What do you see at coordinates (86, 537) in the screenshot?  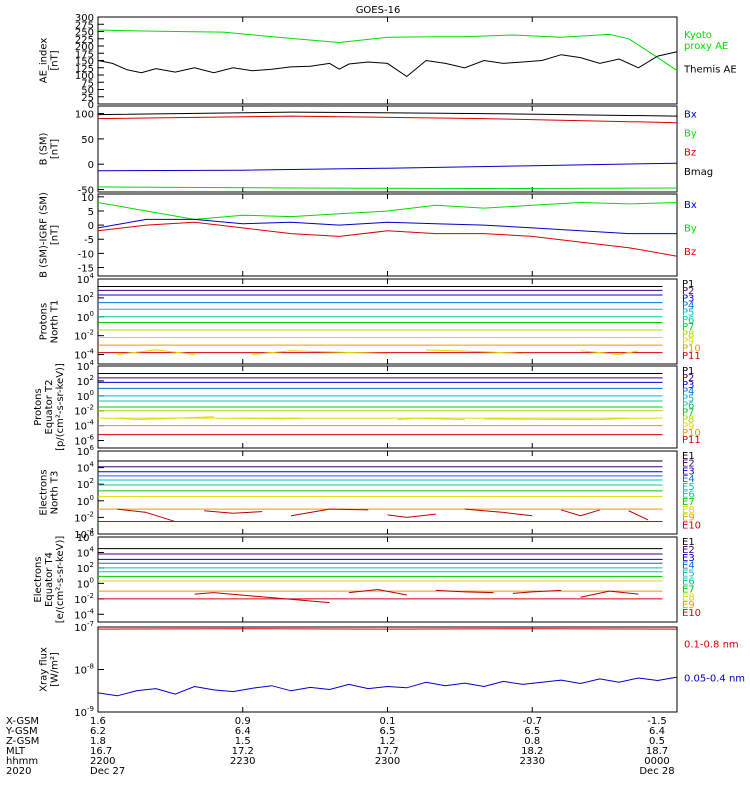 I see `y-tick-label: 10⁶` at bounding box center [86, 537].